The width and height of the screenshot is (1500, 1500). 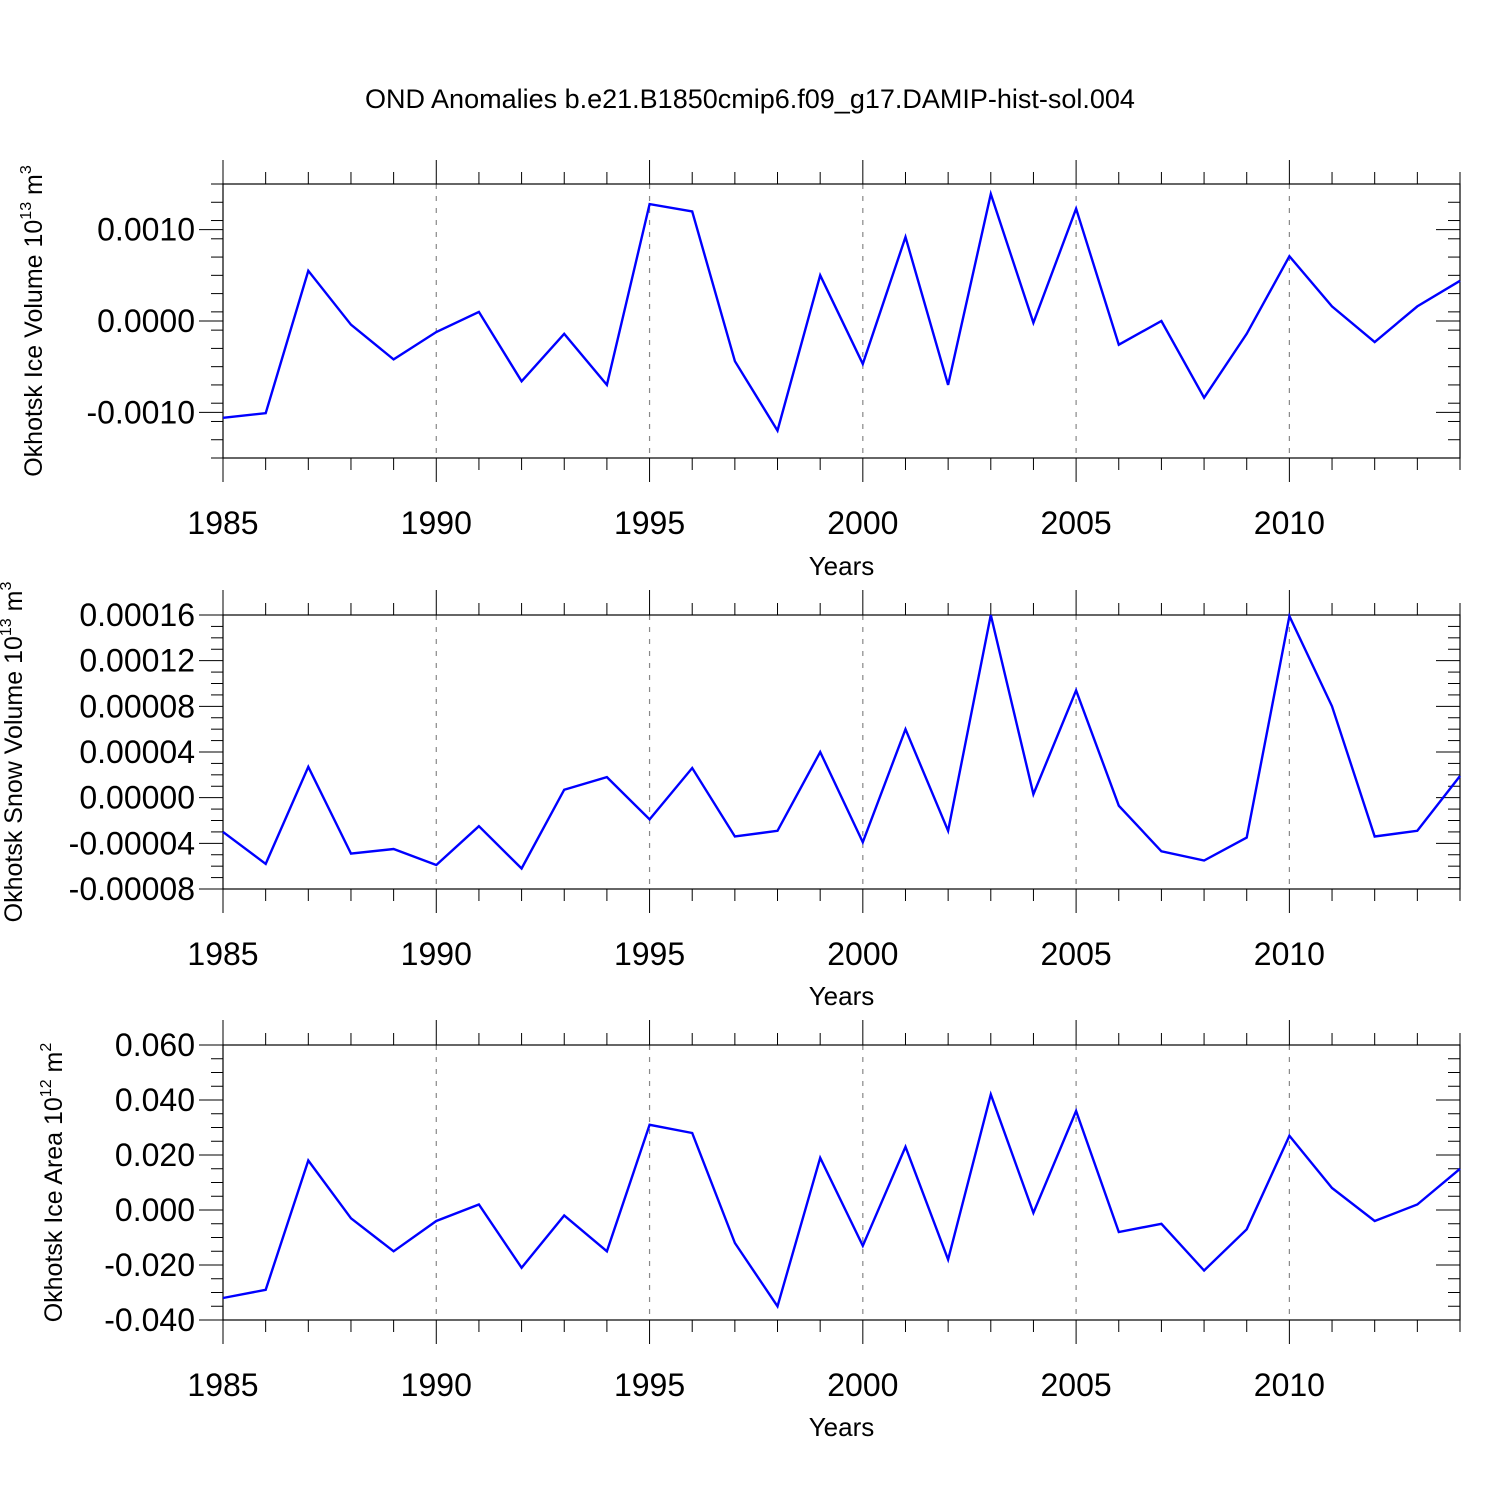 I want to click on y-tick-label: -0.0010, so click(x=140, y=412).